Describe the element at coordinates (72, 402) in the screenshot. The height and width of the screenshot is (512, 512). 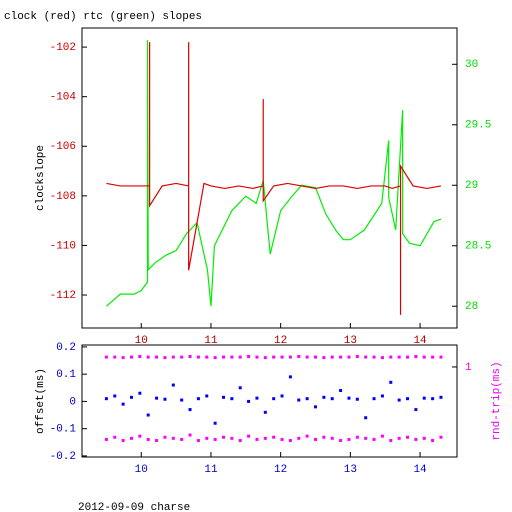
I see `y-tick-label: 0` at that location.